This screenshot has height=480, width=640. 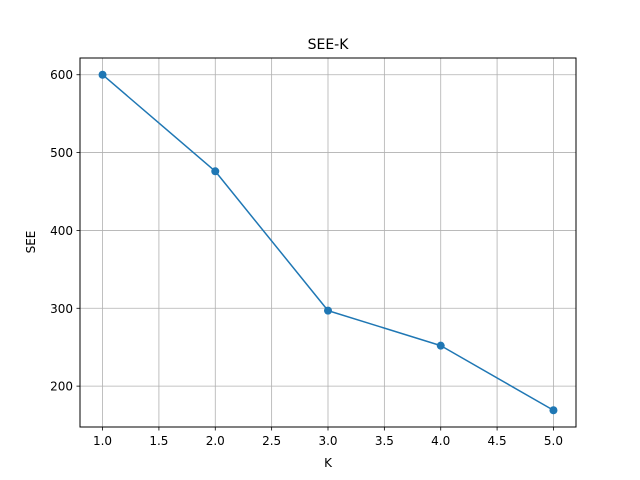 I want to click on x-tick-label: 3.0, so click(x=327, y=441).